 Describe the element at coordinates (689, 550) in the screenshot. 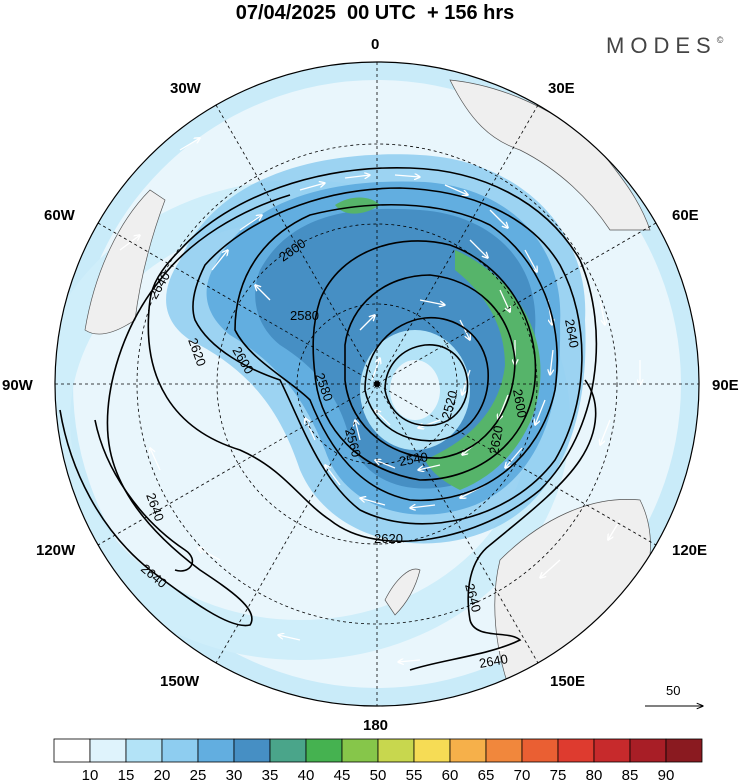

I see `lon-label-120e: 120E` at that location.